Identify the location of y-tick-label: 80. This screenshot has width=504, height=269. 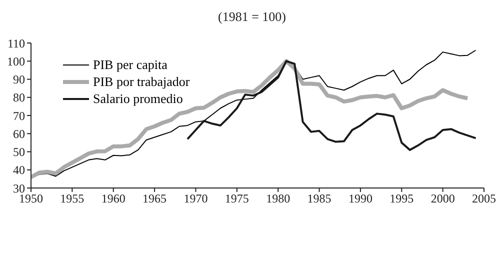
(19, 97).